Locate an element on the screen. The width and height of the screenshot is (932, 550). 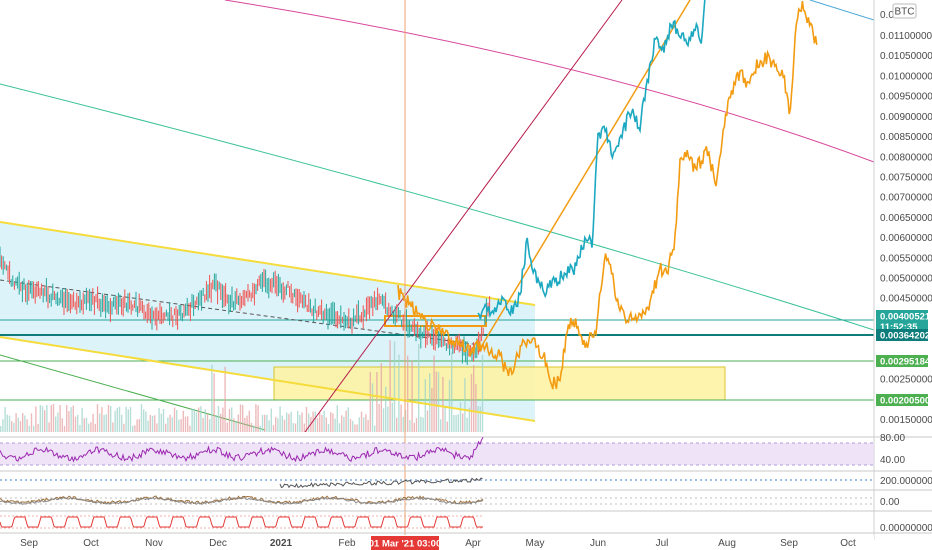
price-tick-label: 0.00600000 is located at coordinates (906, 238).